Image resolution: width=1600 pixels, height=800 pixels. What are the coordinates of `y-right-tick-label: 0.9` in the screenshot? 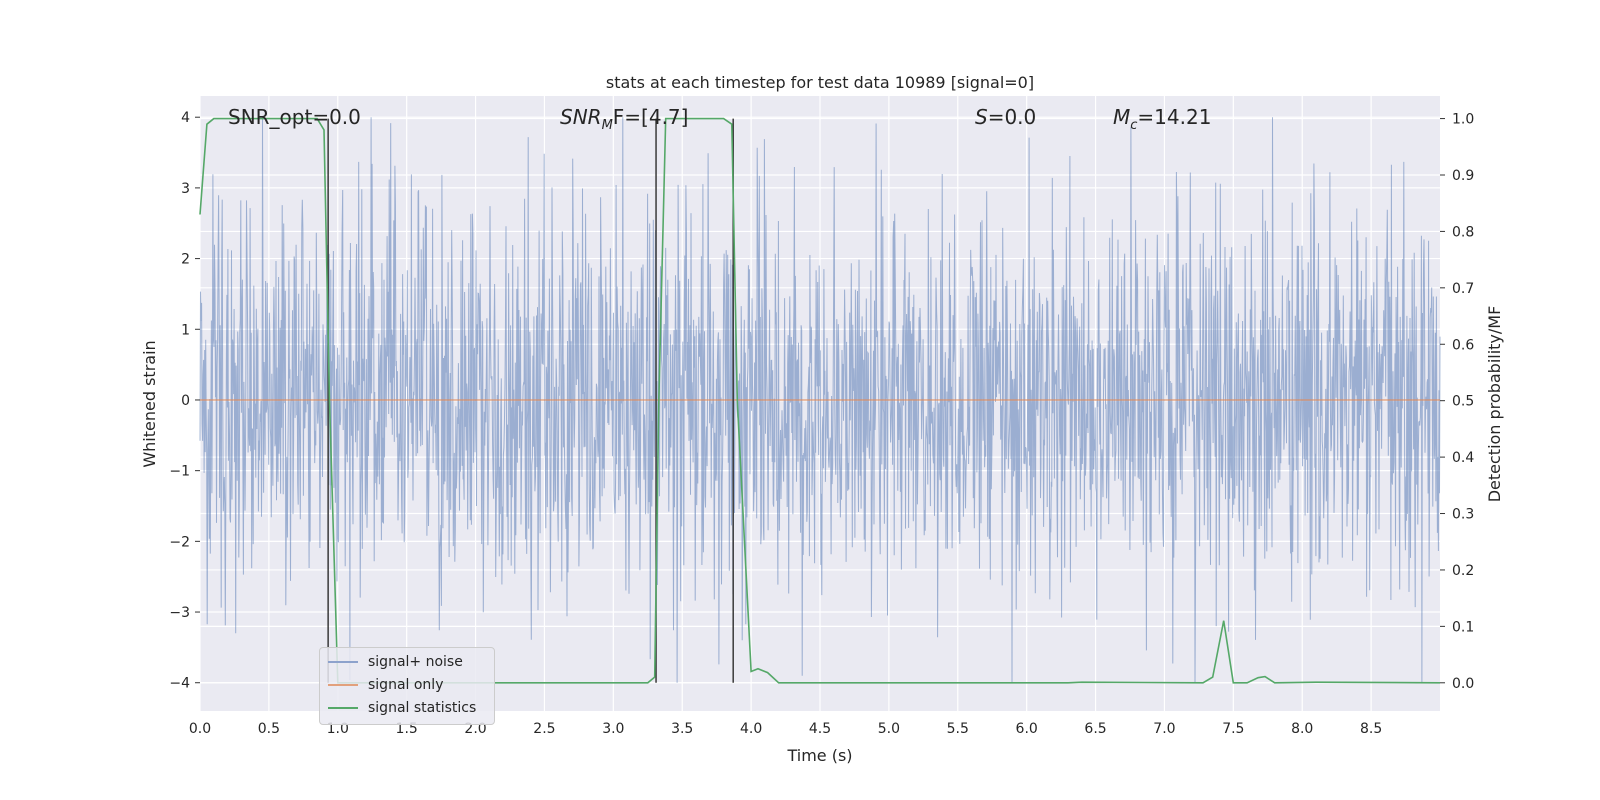 It's located at (1463, 176).